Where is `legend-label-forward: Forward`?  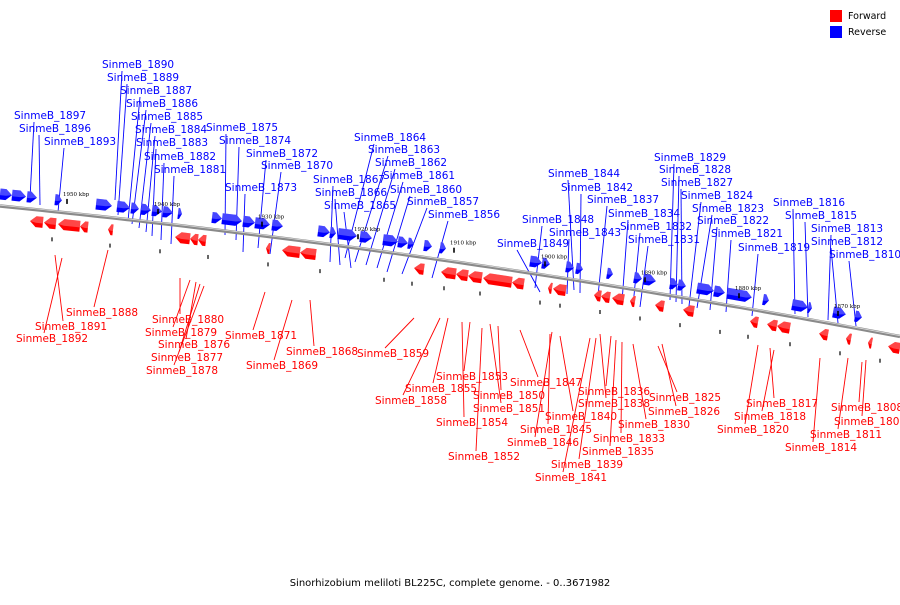 legend-label-forward: Forward is located at coordinates (867, 16).